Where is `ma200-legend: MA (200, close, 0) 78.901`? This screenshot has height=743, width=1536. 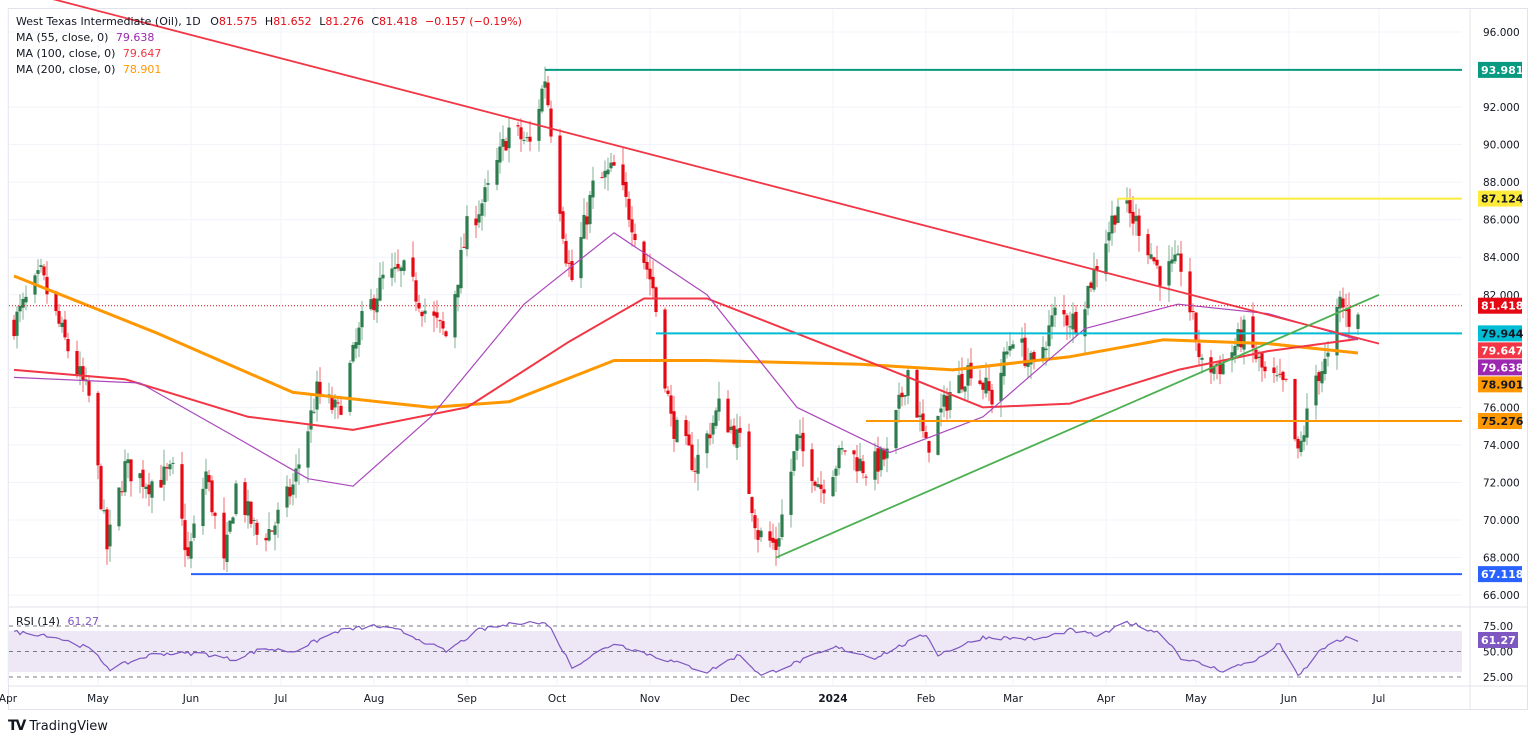 ma200-legend: MA (200, close, 0) 78.901 is located at coordinates (269, 70).